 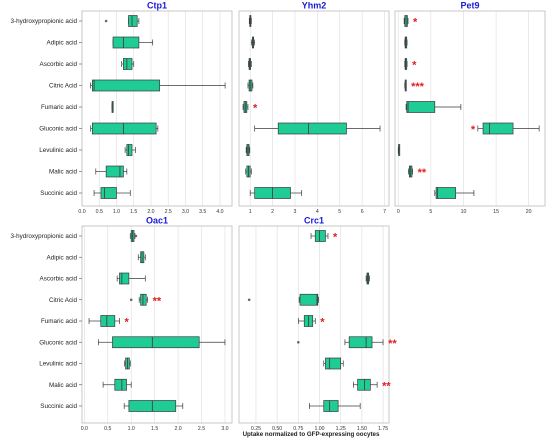 What do you see at coordinates (272, 212) in the screenshot?
I see `x-tick-label: 2` at bounding box center [272, 212].